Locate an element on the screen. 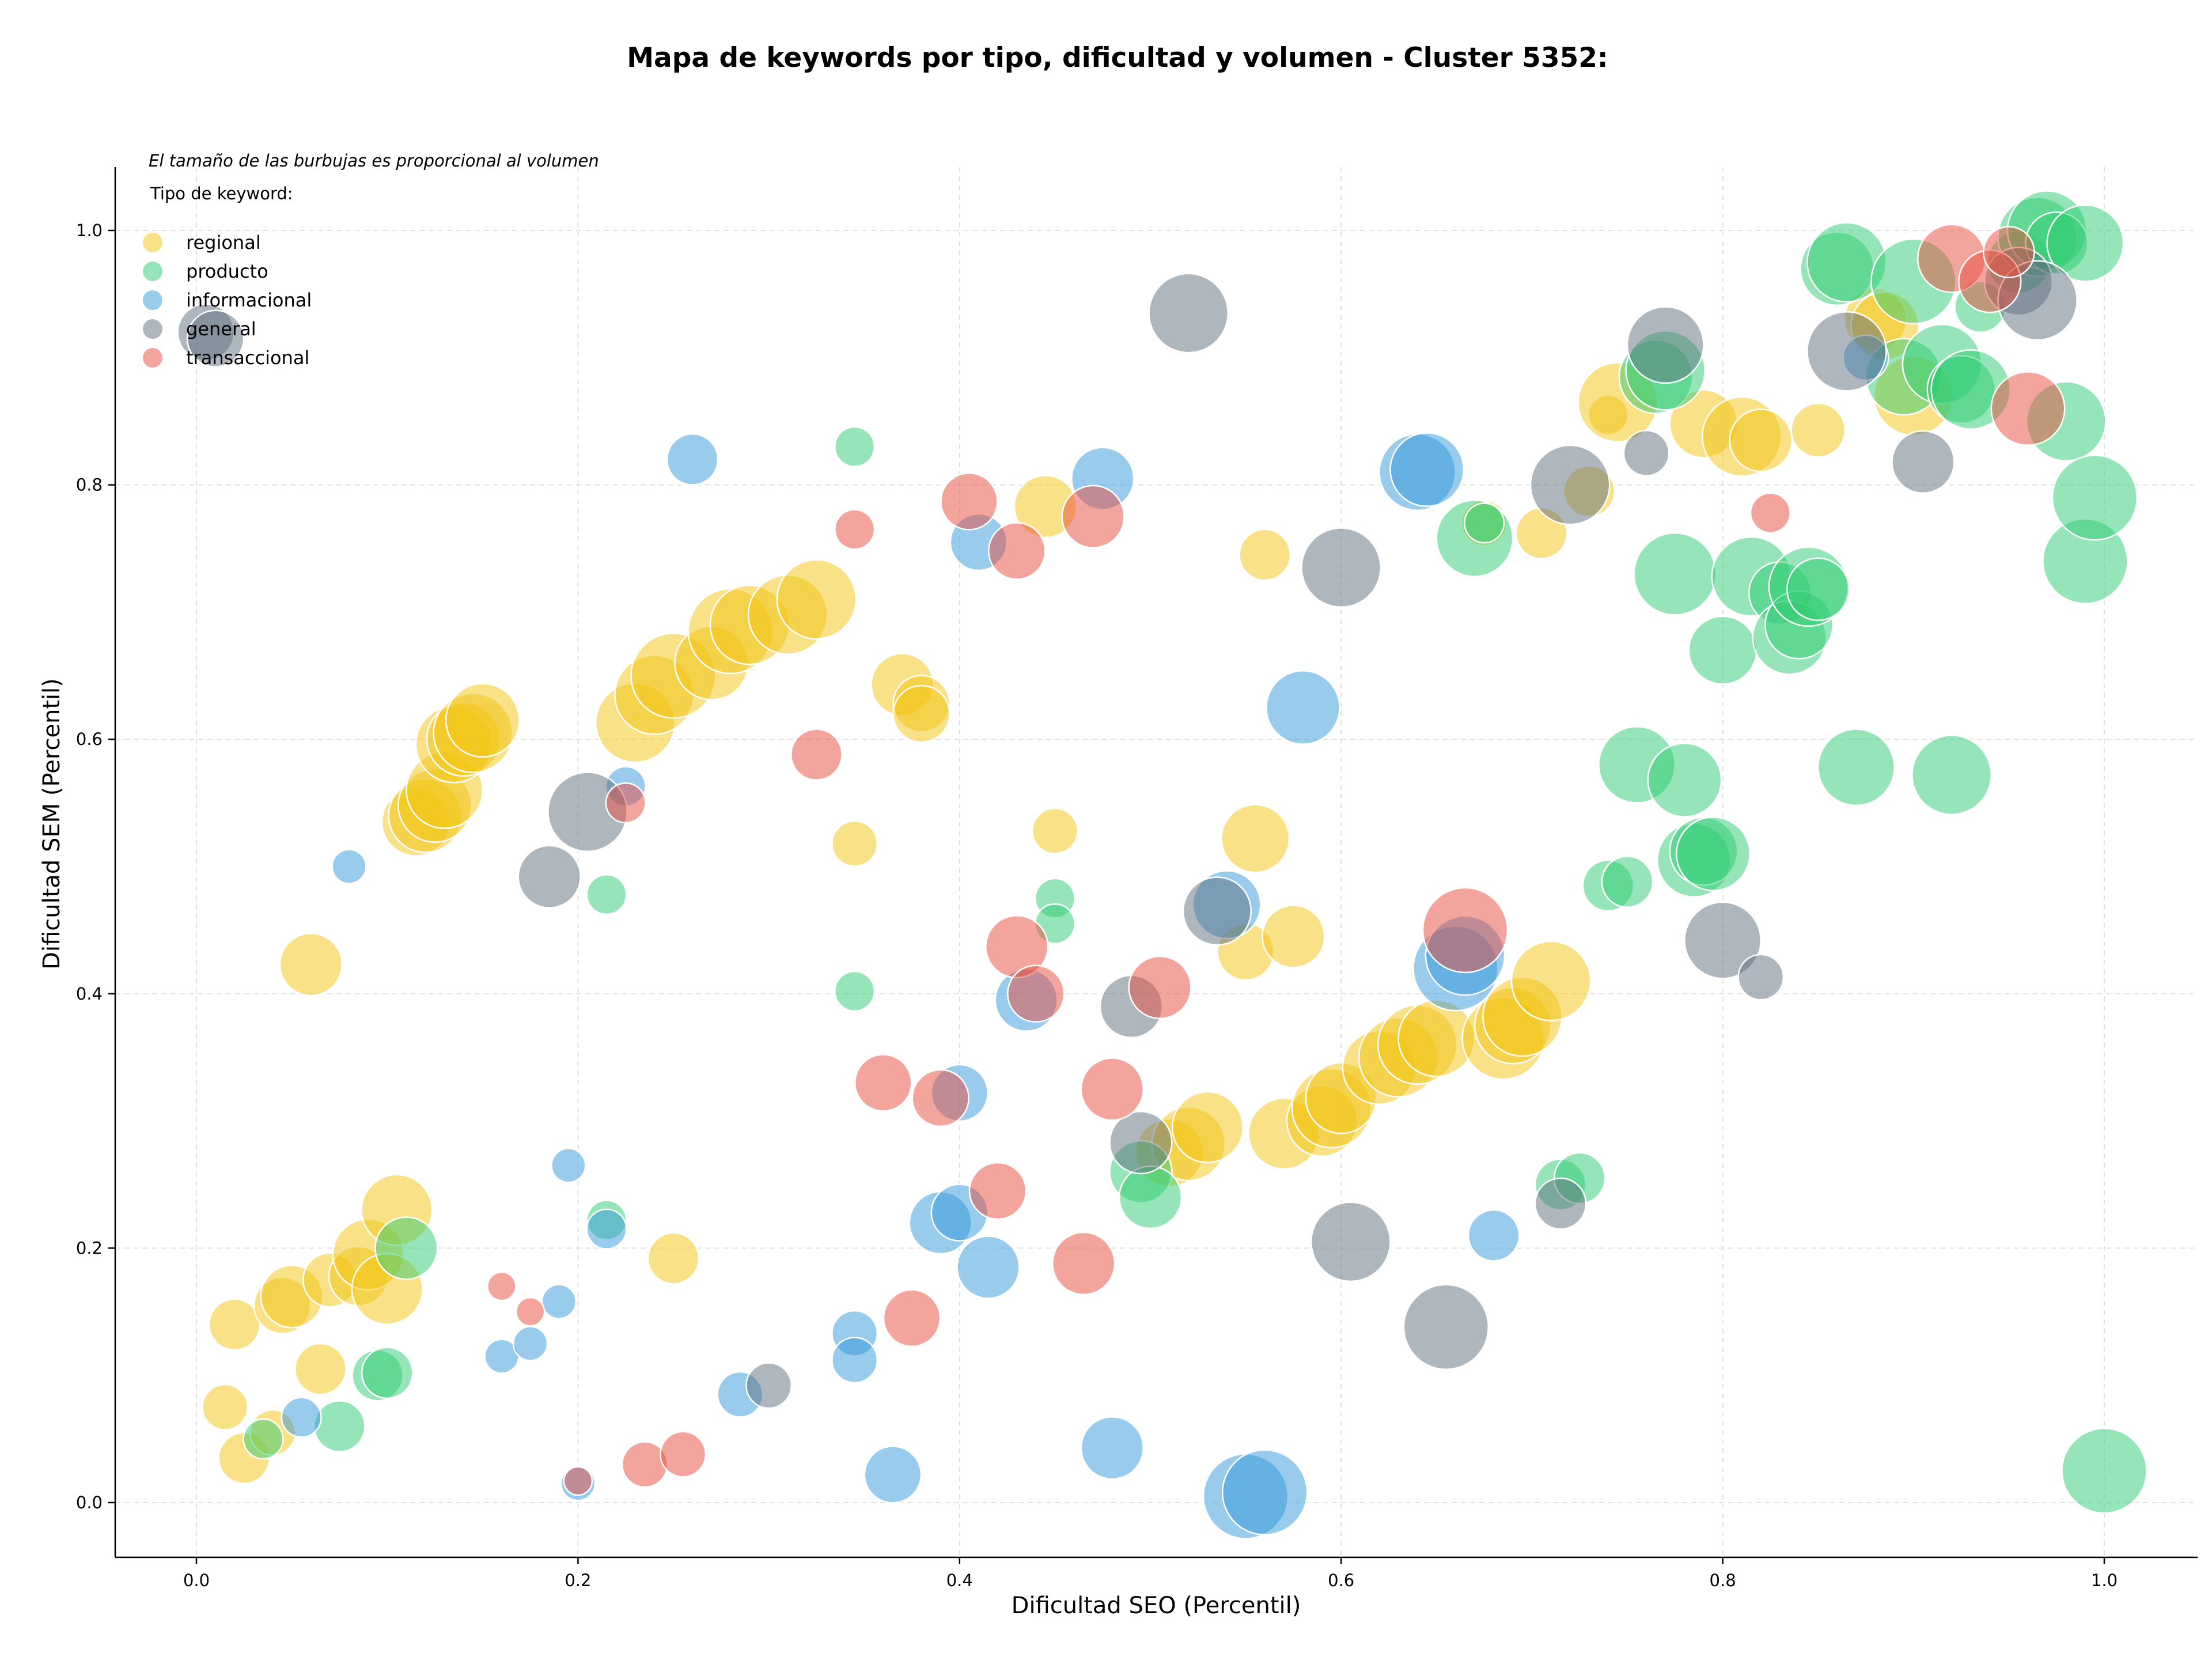 The height and width of the screenshot is (1661, 2212). legend-label-informacional: informacional is located at coordinates (249, 300).